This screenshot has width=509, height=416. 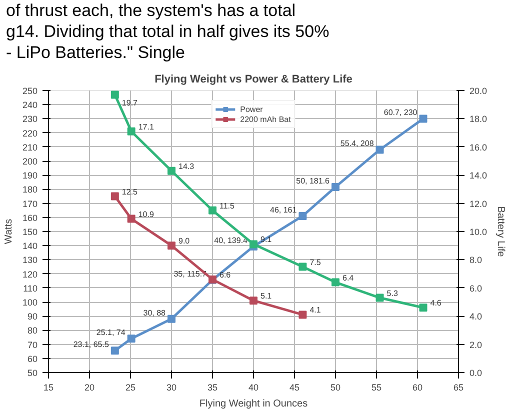 What do you see at coordinates (130, 191) in the screenshot?
I see `data-label: 12.5` at bounding box center [130, 191].